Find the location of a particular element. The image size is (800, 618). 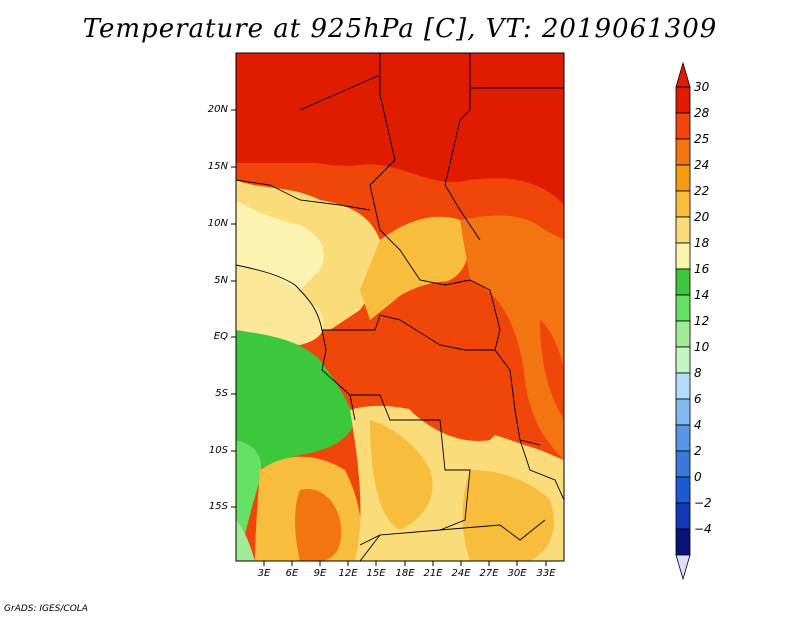

colorbar is located at coordinates (683, 321).